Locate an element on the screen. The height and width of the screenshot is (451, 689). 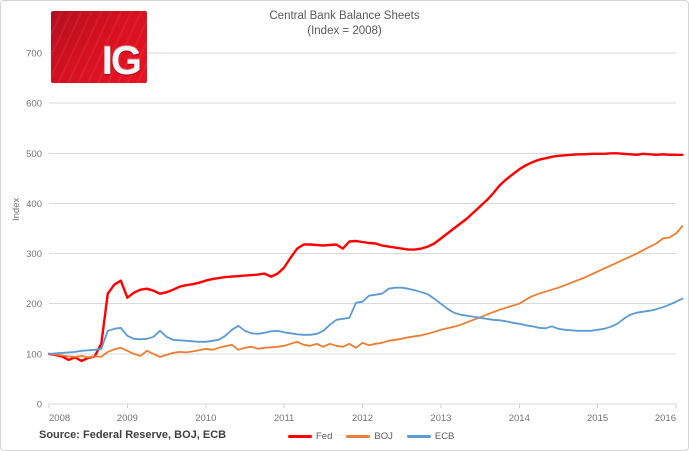
x-tick-label-2009: 2009 is located at coordinates (127, 418).